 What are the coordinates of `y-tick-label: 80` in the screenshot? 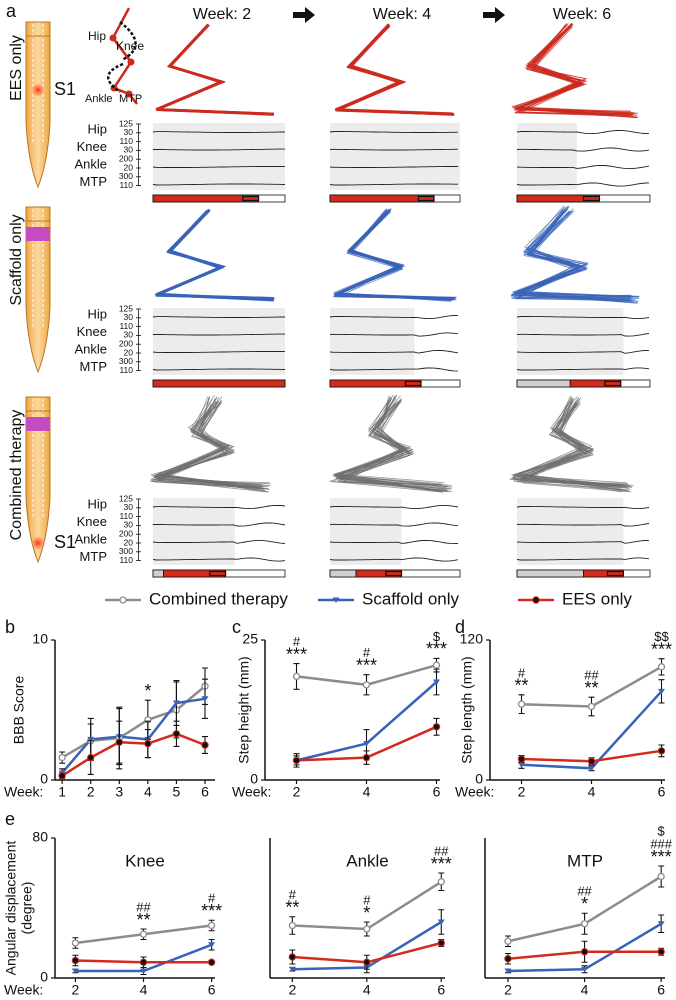 It's located at (40, 837).